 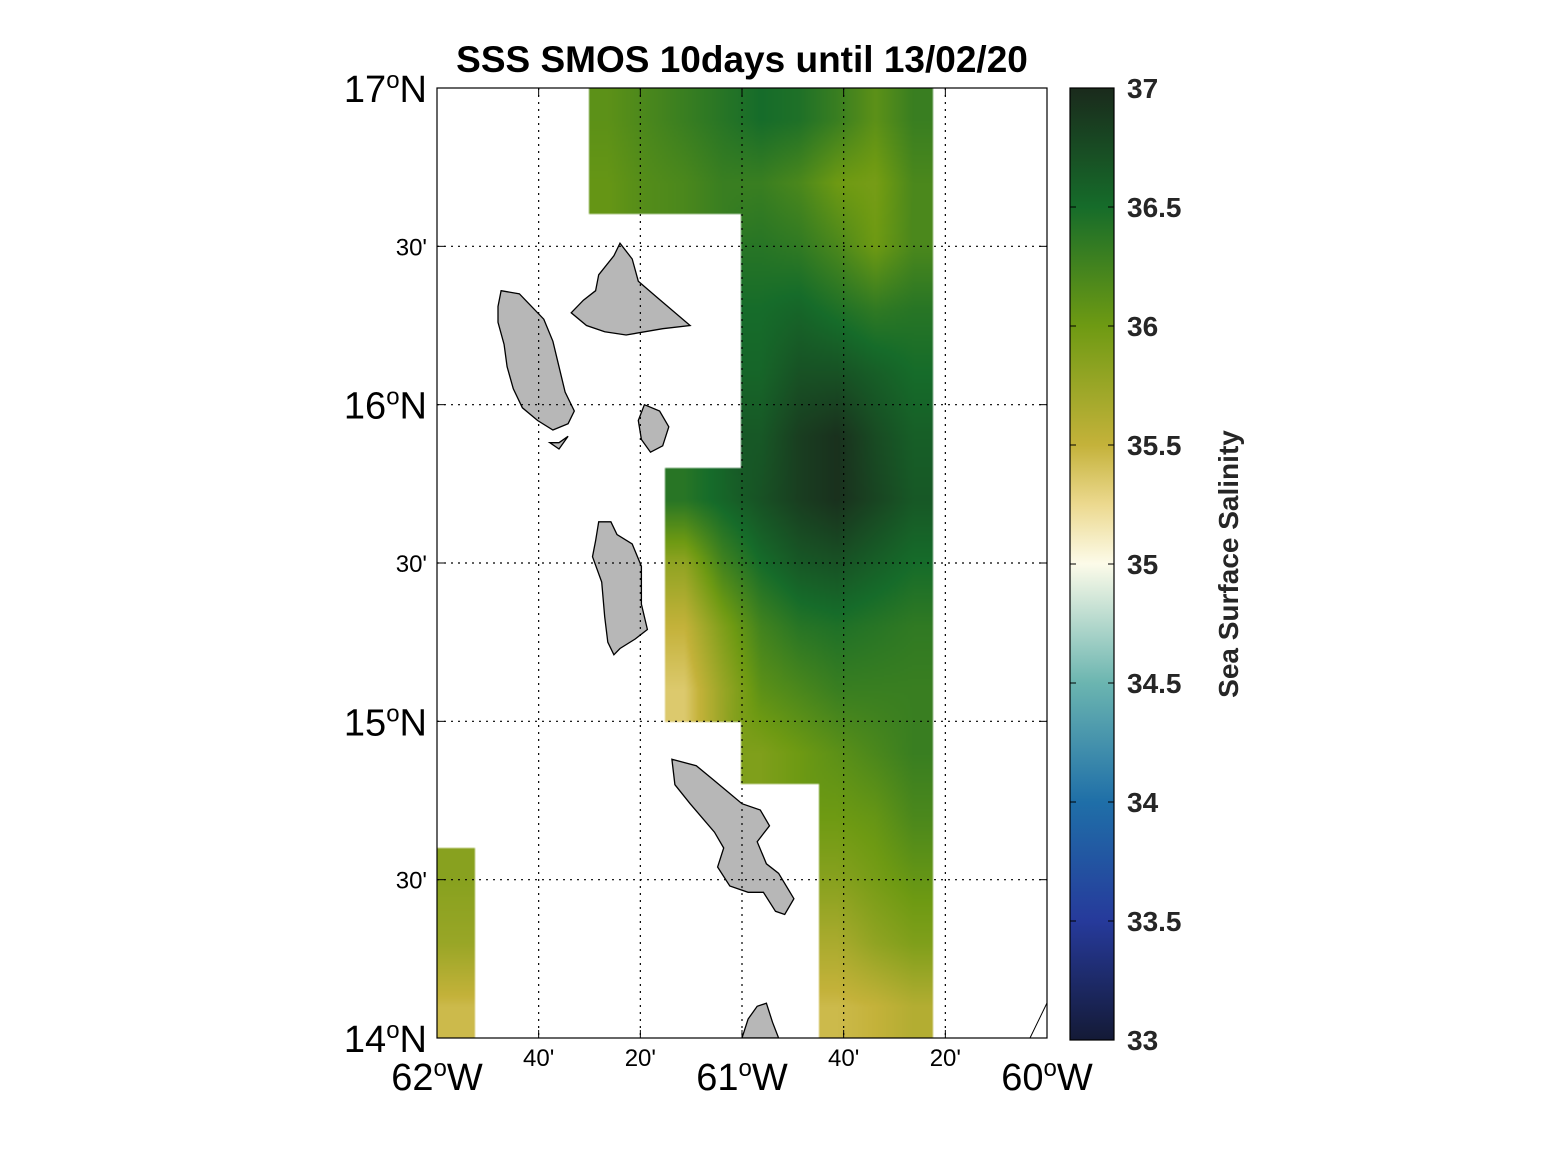 I want to click on y-tick-label: 17oN, so click(x=385, y=89).